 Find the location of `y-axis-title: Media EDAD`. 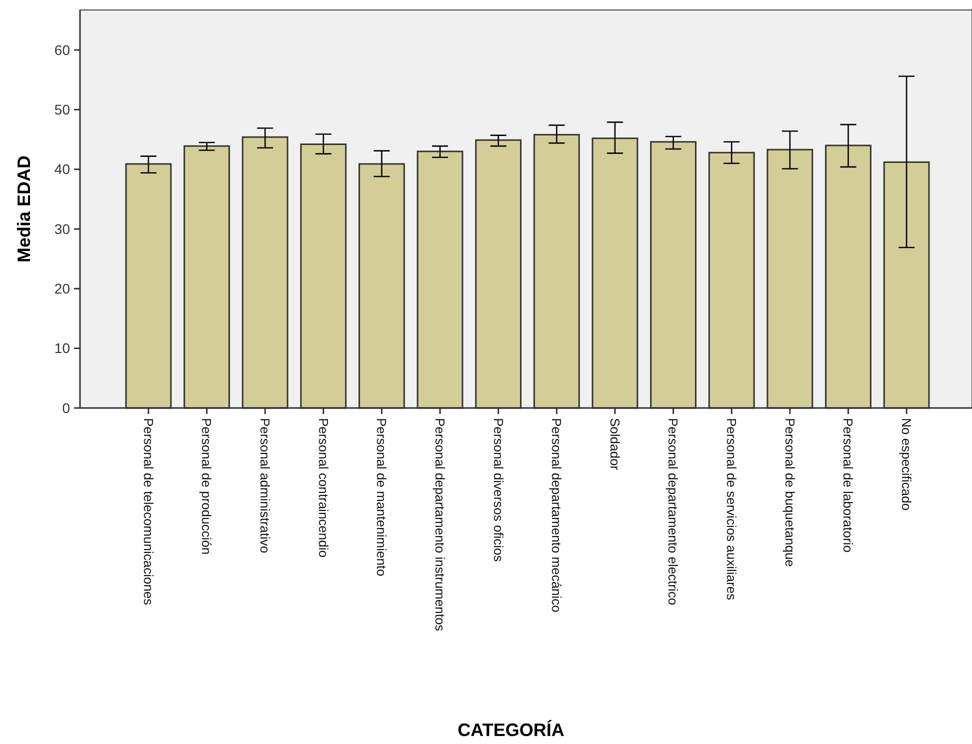

y-axis-title: Media EDAD is located at coordinates (24, 209).